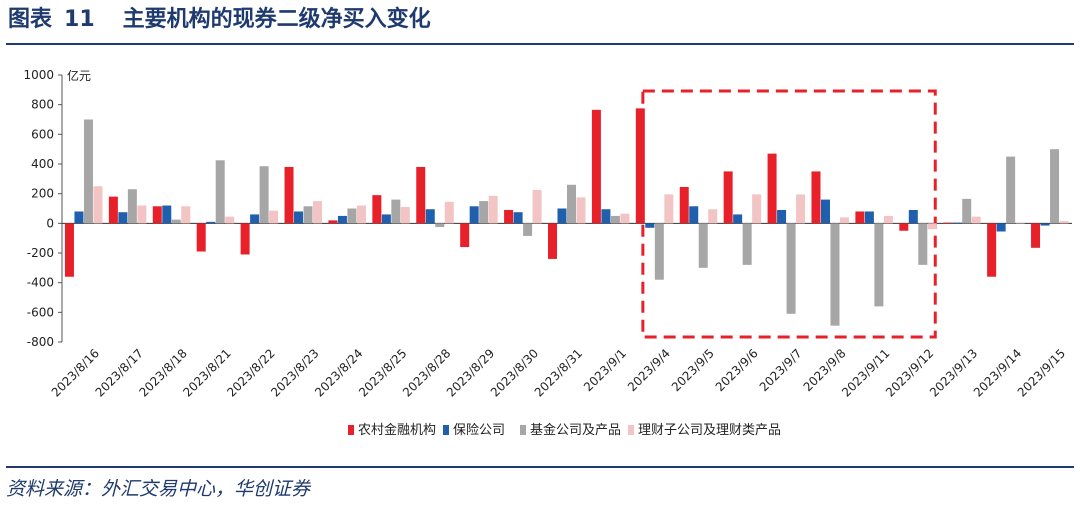 The height and width of the screenshot is (508, 1080). Describe the element at coordinates (564, 430) in the screenshot. I see `legend: 农村金融机构 保险公司 基金公司及产品 理财子公司及理财类产品` at that location.